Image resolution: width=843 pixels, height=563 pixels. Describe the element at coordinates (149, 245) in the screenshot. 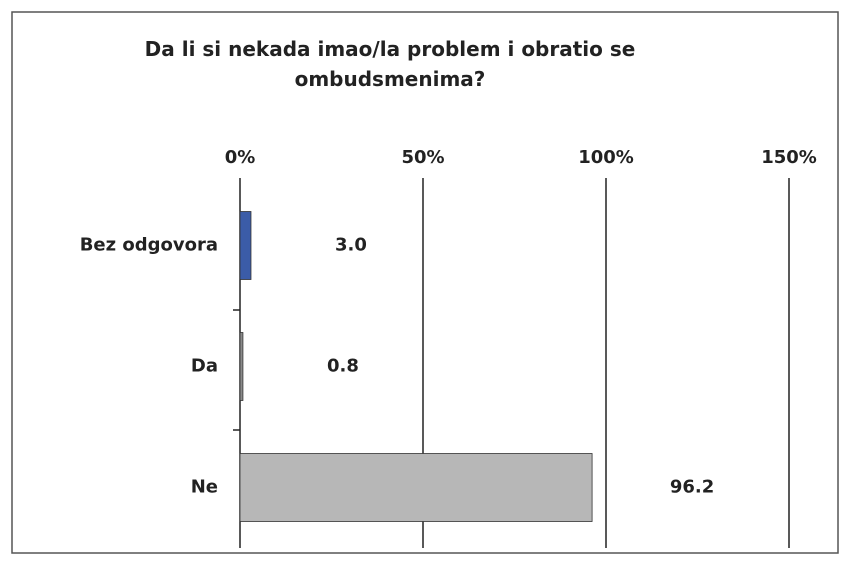

I see `y-tick-label: Bez odgovora` at that location.